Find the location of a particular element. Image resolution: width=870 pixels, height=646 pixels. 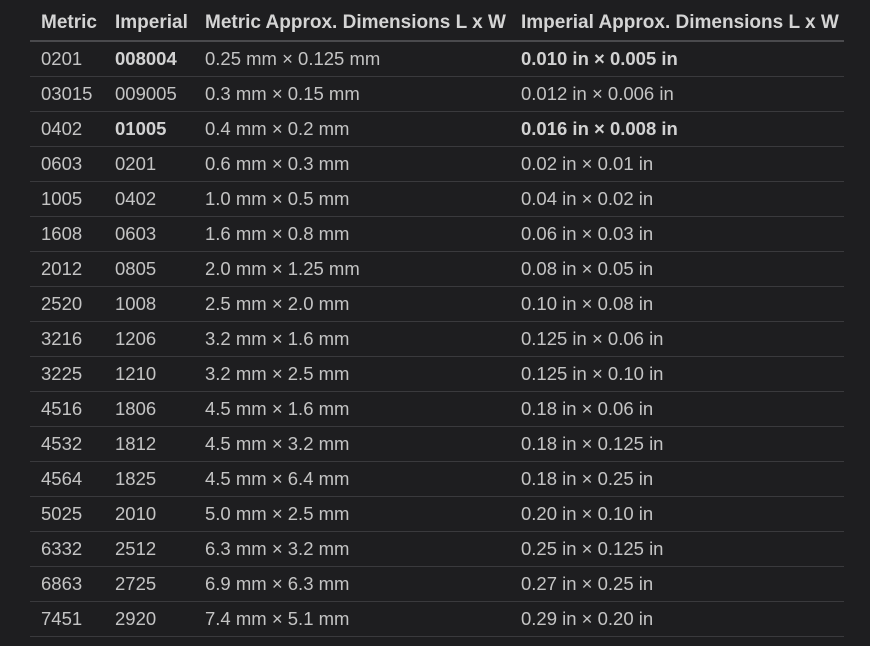

cell-imperial-dims: 0.08 in × 0.05 in is located at coordinates (677, 269).